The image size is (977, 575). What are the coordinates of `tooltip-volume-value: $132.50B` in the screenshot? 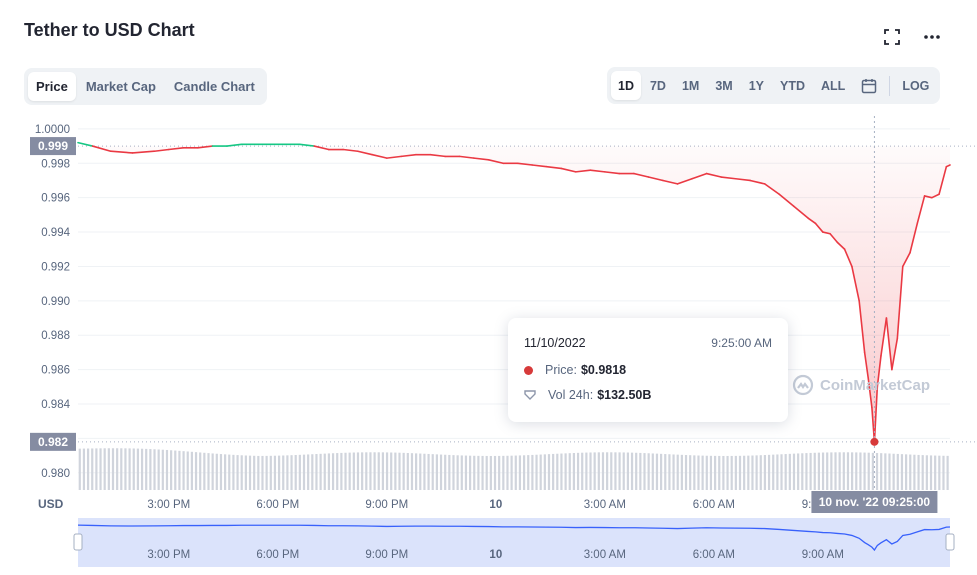 It's located at (624, 395).